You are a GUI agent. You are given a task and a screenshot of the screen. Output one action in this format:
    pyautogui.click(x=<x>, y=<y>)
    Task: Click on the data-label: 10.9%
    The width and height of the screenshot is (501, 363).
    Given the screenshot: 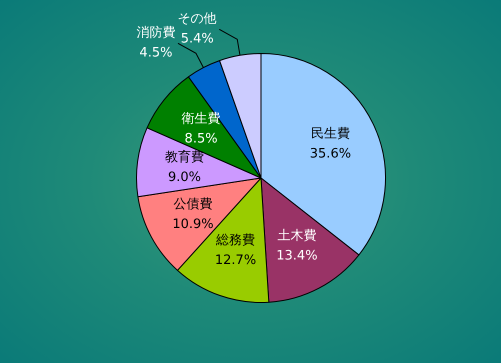 What is the action you would take?
    pyautogui.click(x=193, y=224)
    